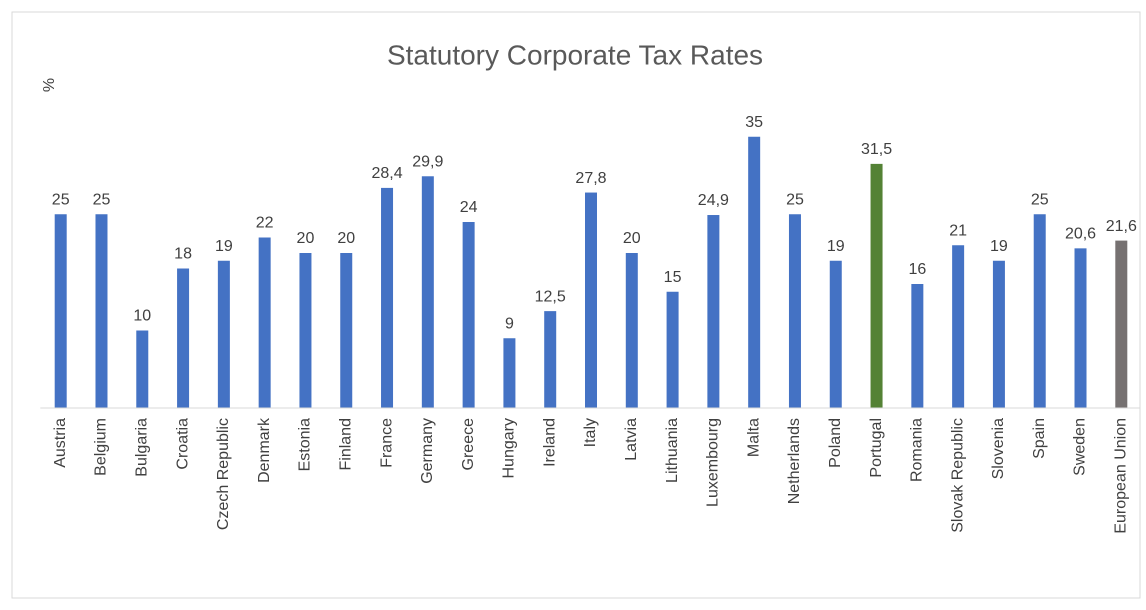 This screenshot has width=1146, height=610. I want to click on value-label: 12,5, so click(550, 296).